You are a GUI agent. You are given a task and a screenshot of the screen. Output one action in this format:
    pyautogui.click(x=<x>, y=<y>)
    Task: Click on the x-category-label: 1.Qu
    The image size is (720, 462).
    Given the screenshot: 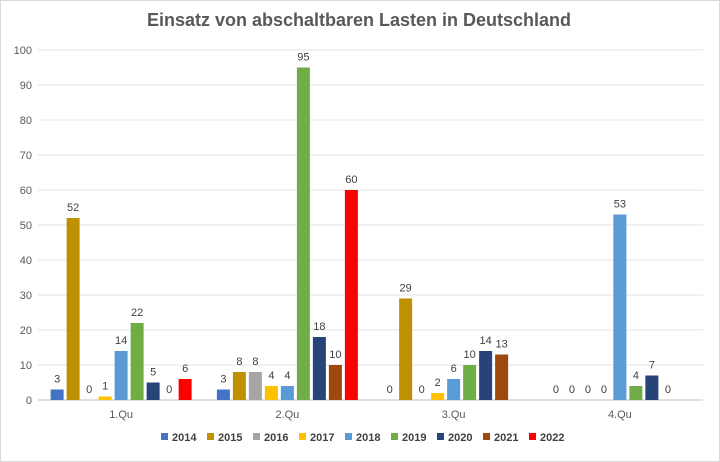 What is the action you would take?
    pyautogui.click(x=121, y=415)
    